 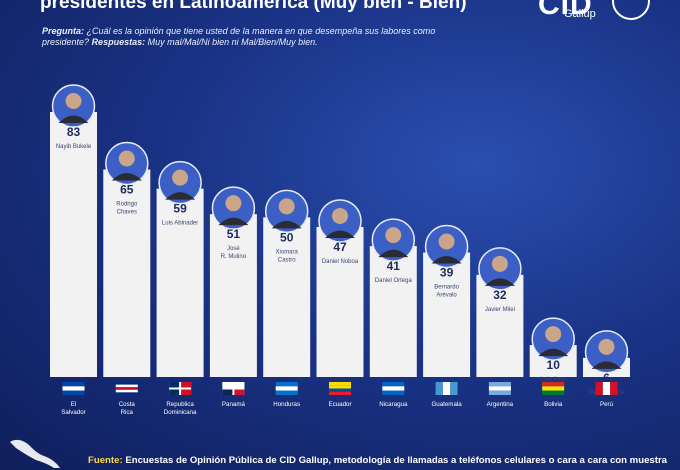 I want to click on country-label: Republica, so click(x=180, y=404).